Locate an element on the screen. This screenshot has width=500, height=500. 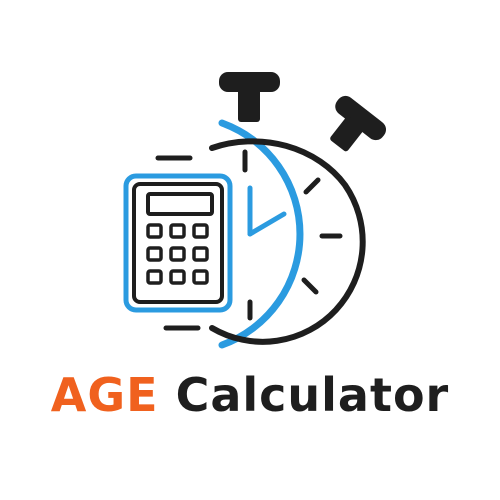
calculator-icon is located at coordinates (178, 243).